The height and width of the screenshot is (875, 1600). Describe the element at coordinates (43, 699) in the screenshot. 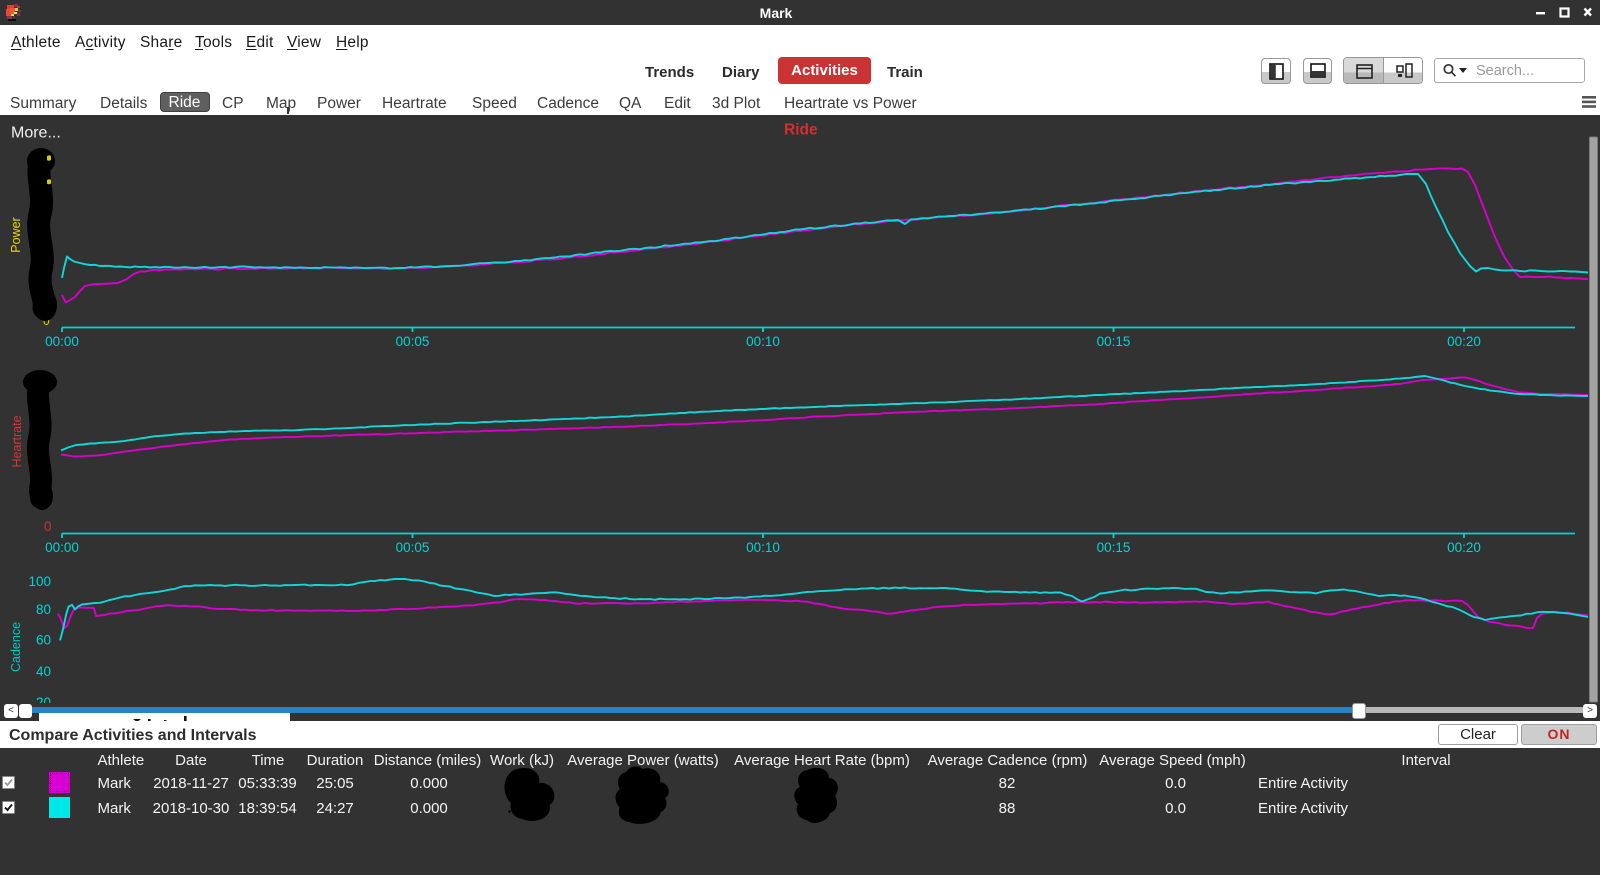

I see `svg-text: 20` at that location.